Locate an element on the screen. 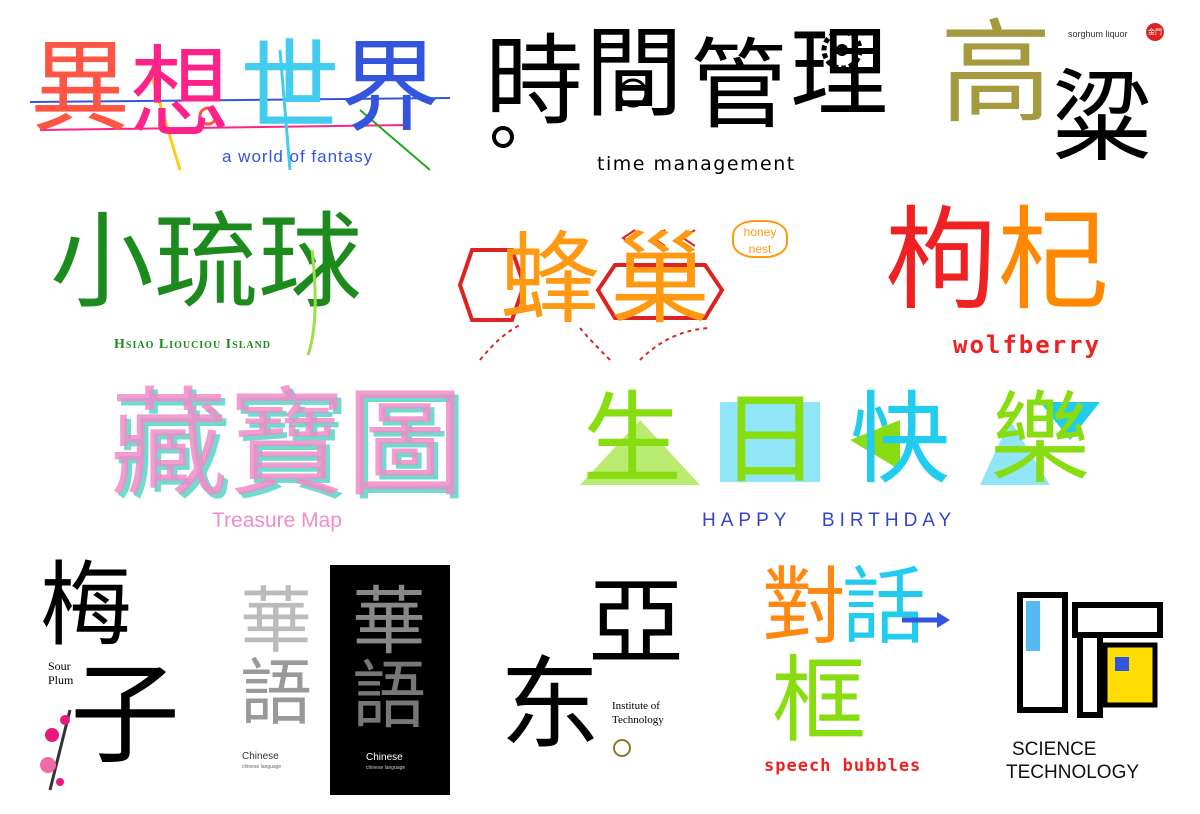 Image resolution: width=1200 pixels, height=814 pixels. logo-chinese-dark: 華 語 Chinese chinese language is located at coordinates (390, 680).